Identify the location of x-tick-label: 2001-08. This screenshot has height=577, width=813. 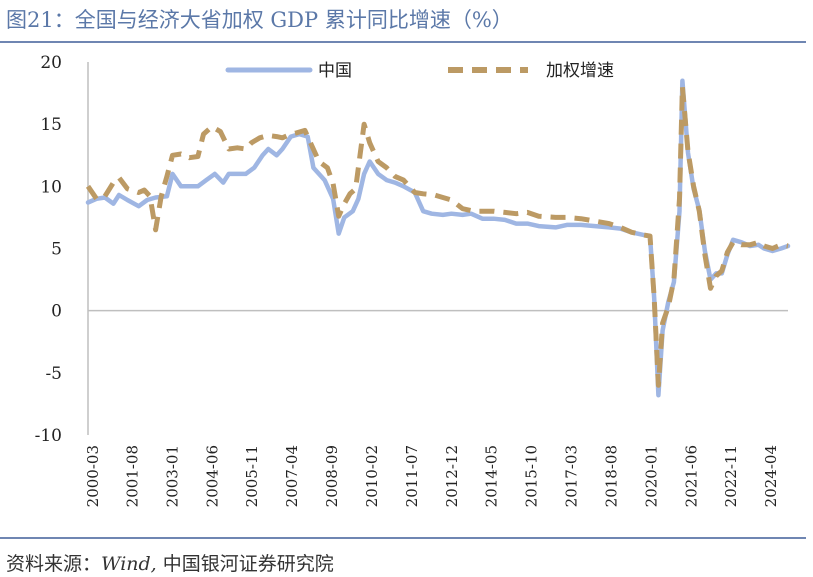
(133, 476).